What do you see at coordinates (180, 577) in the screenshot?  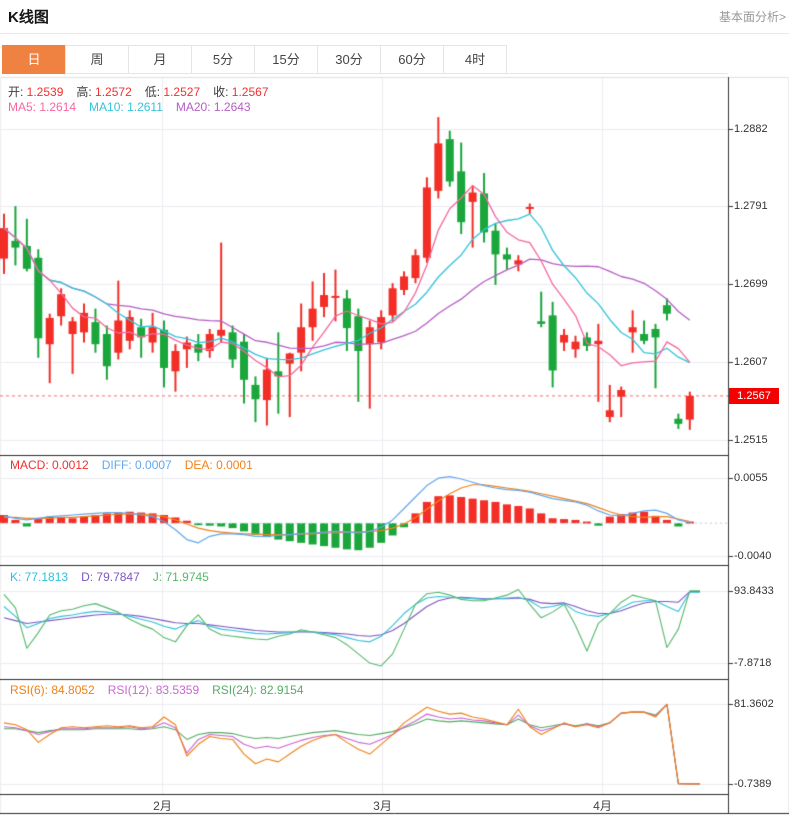 I see `legend-item: J: 71.9745` at bounding box center [180, 577].